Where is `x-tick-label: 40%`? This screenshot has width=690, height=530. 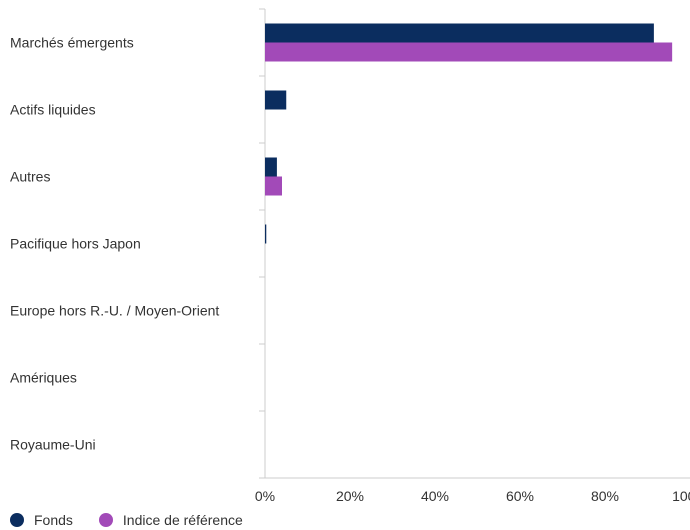 x-tick-label: 40% is located at coordinates (435, 496).